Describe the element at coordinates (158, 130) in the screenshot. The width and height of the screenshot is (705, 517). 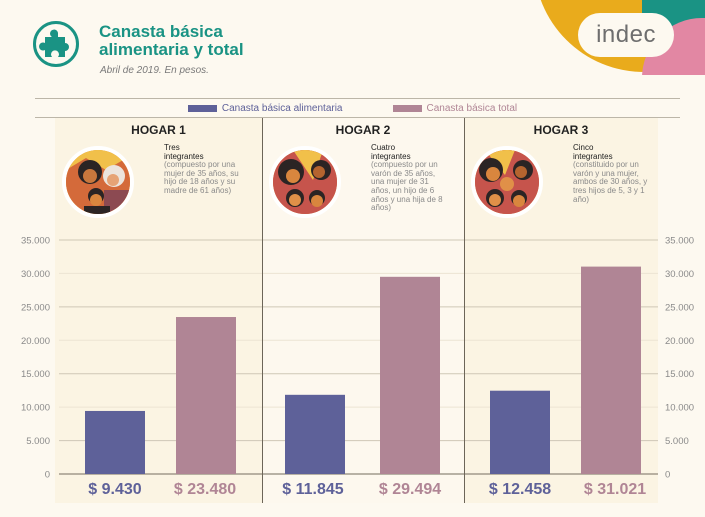
I see `hogar-1-title: HOGAR 1` at that location.